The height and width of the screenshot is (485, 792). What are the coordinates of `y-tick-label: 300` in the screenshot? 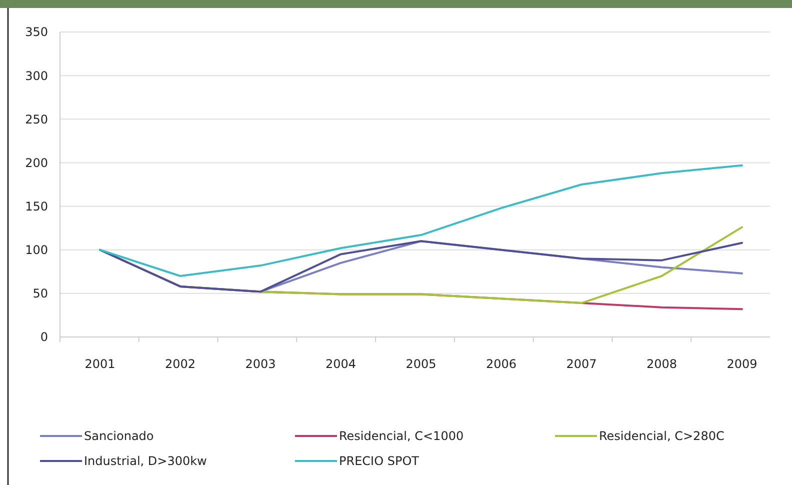 It's located at (36, 75).